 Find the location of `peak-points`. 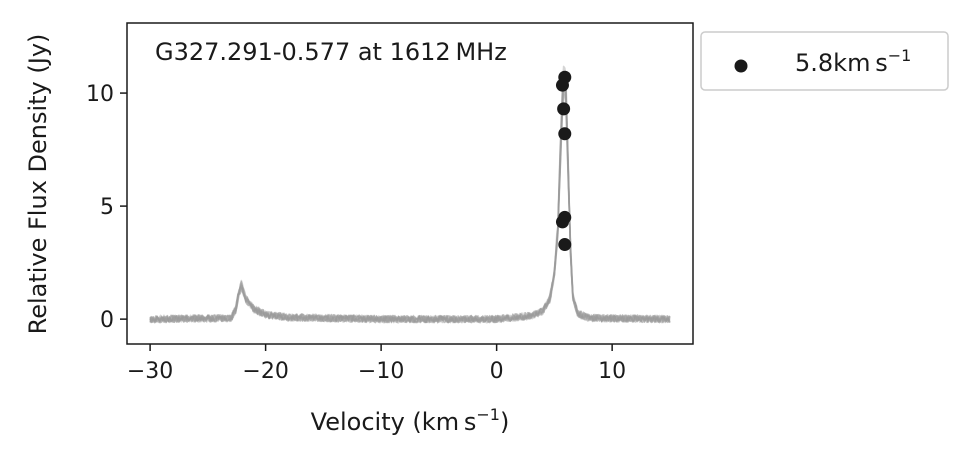

peak-points is located at coordinates (563, 161).